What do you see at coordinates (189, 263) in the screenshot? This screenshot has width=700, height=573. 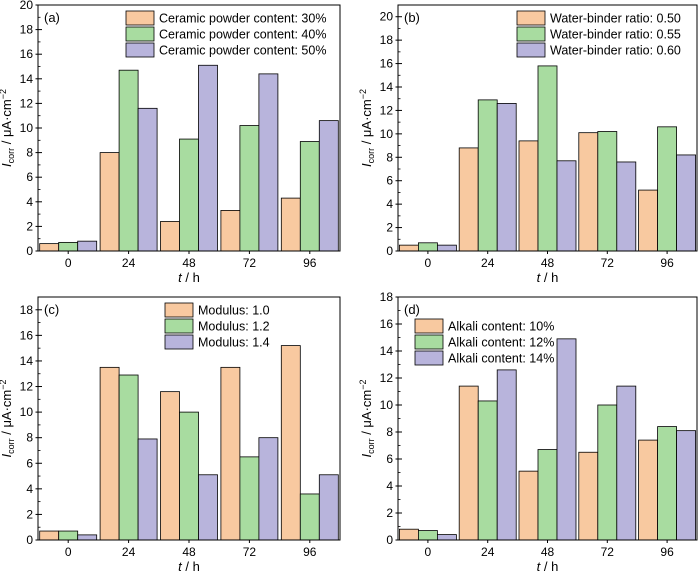 I see `x-tick-label: 48` at bounding box center [189, 263].